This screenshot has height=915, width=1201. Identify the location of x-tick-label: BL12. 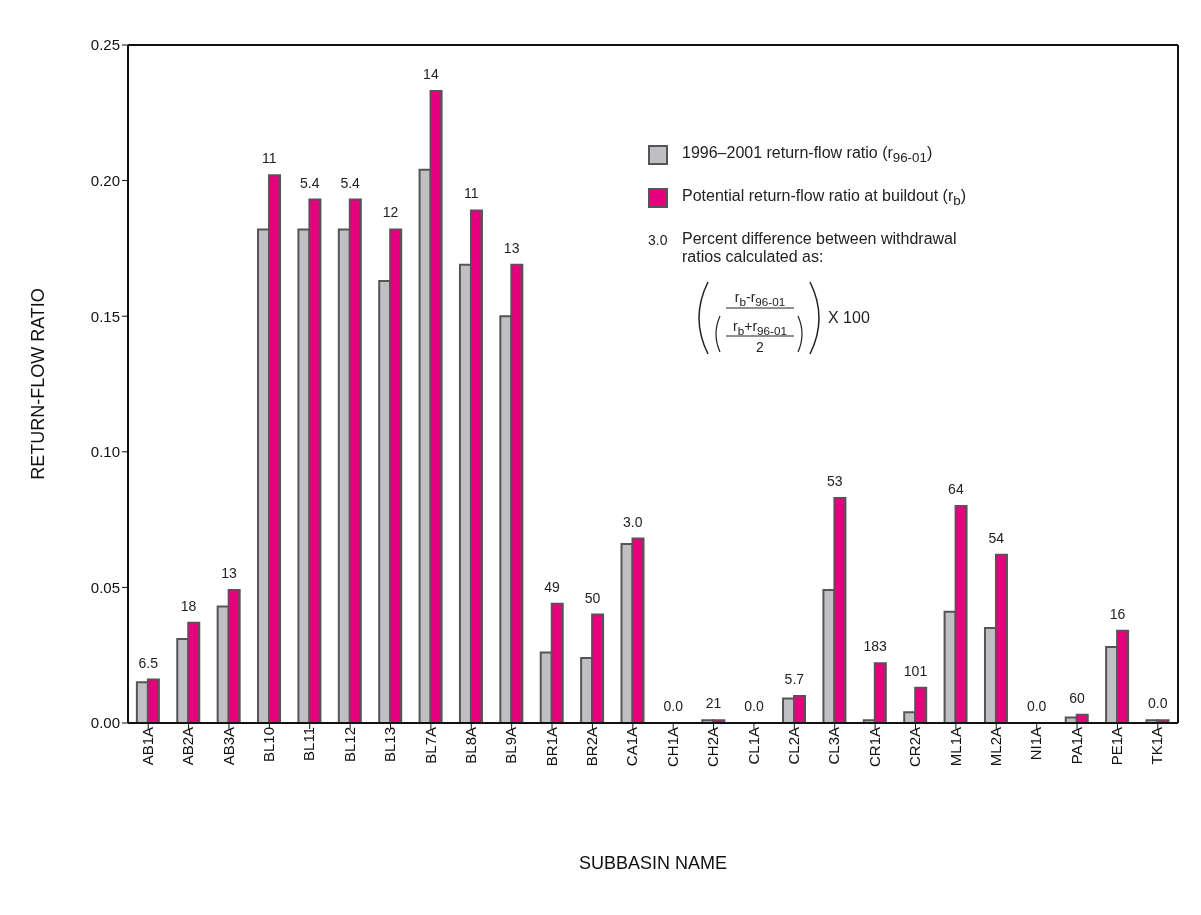
(349, 745).